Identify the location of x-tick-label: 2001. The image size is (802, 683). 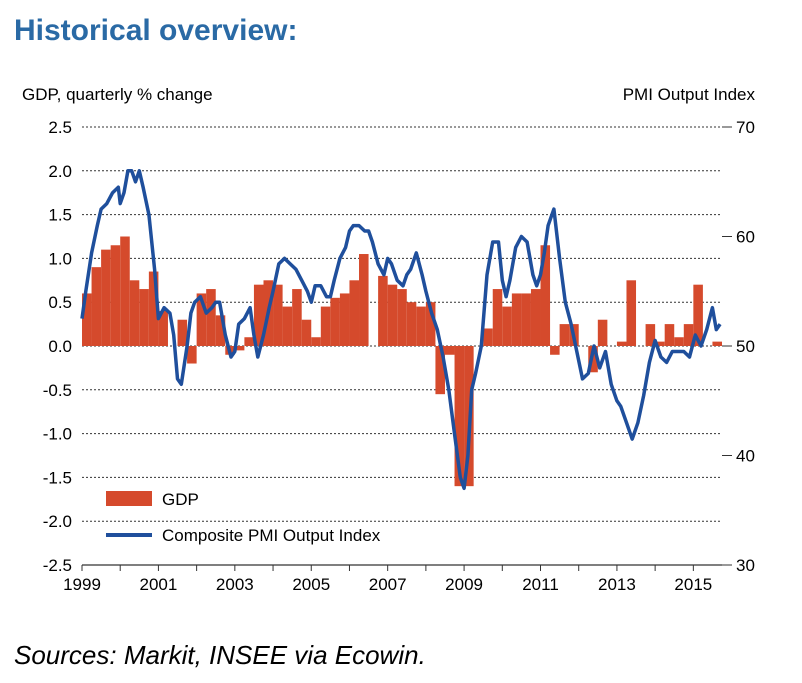
(159, 584).